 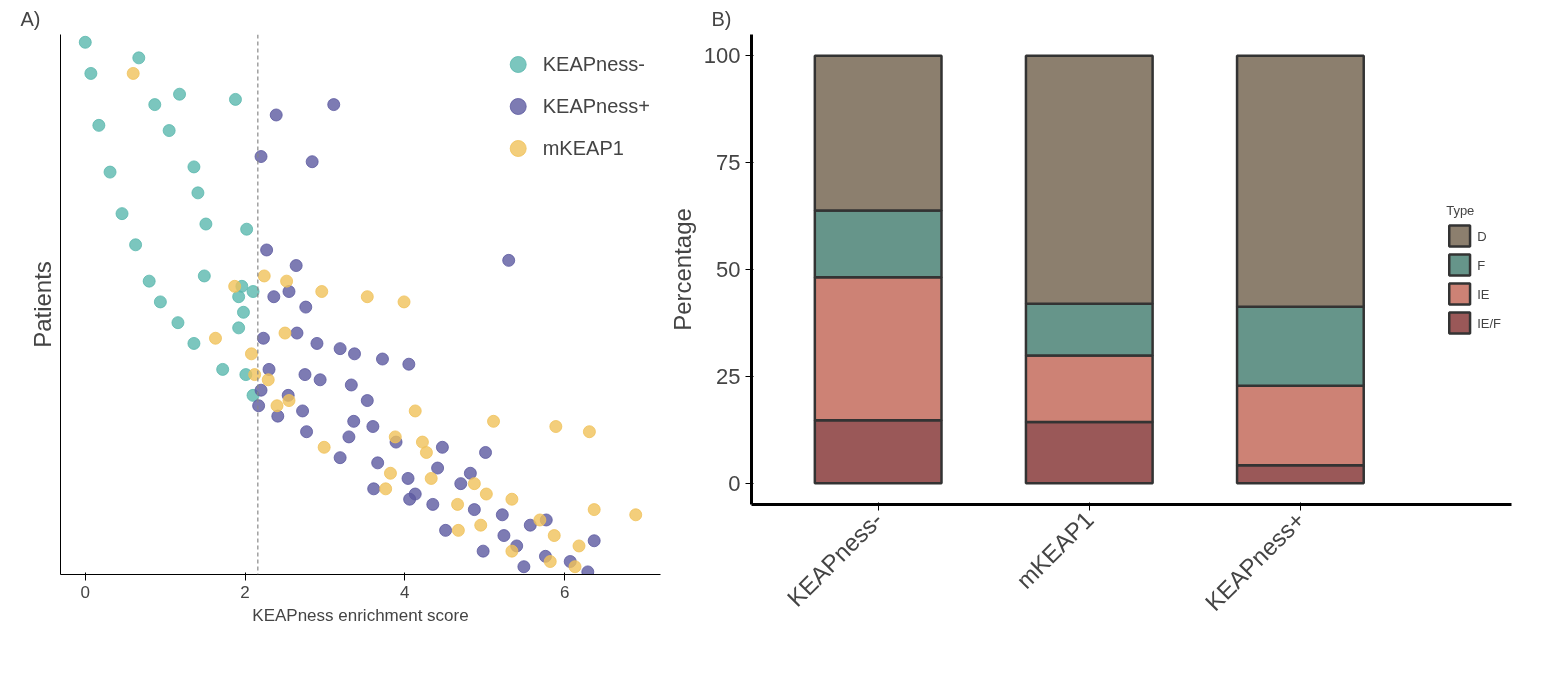 What do you see at coordinates (593, 64) in the screenshot?
I see `legend-label: KEAPness-` at bounding box center [593, 64].